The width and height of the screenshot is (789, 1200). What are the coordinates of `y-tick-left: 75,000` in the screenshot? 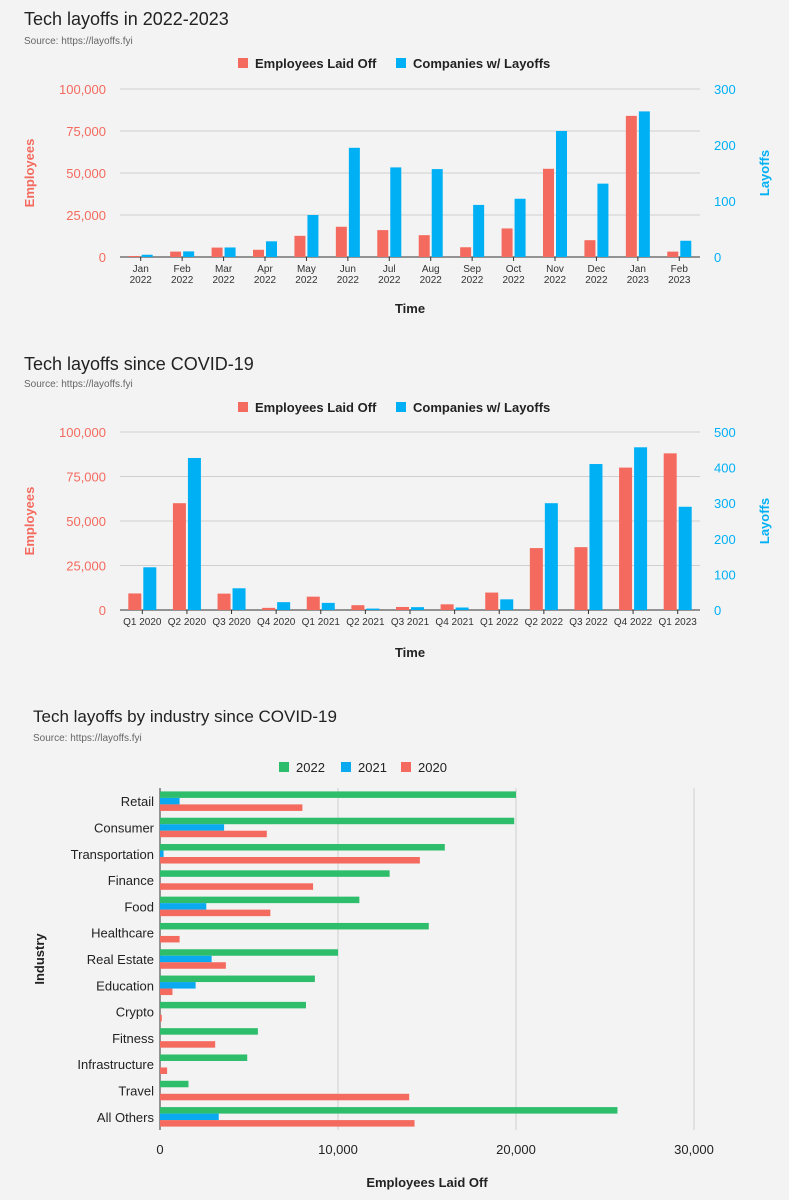 It's located at (86, 477).